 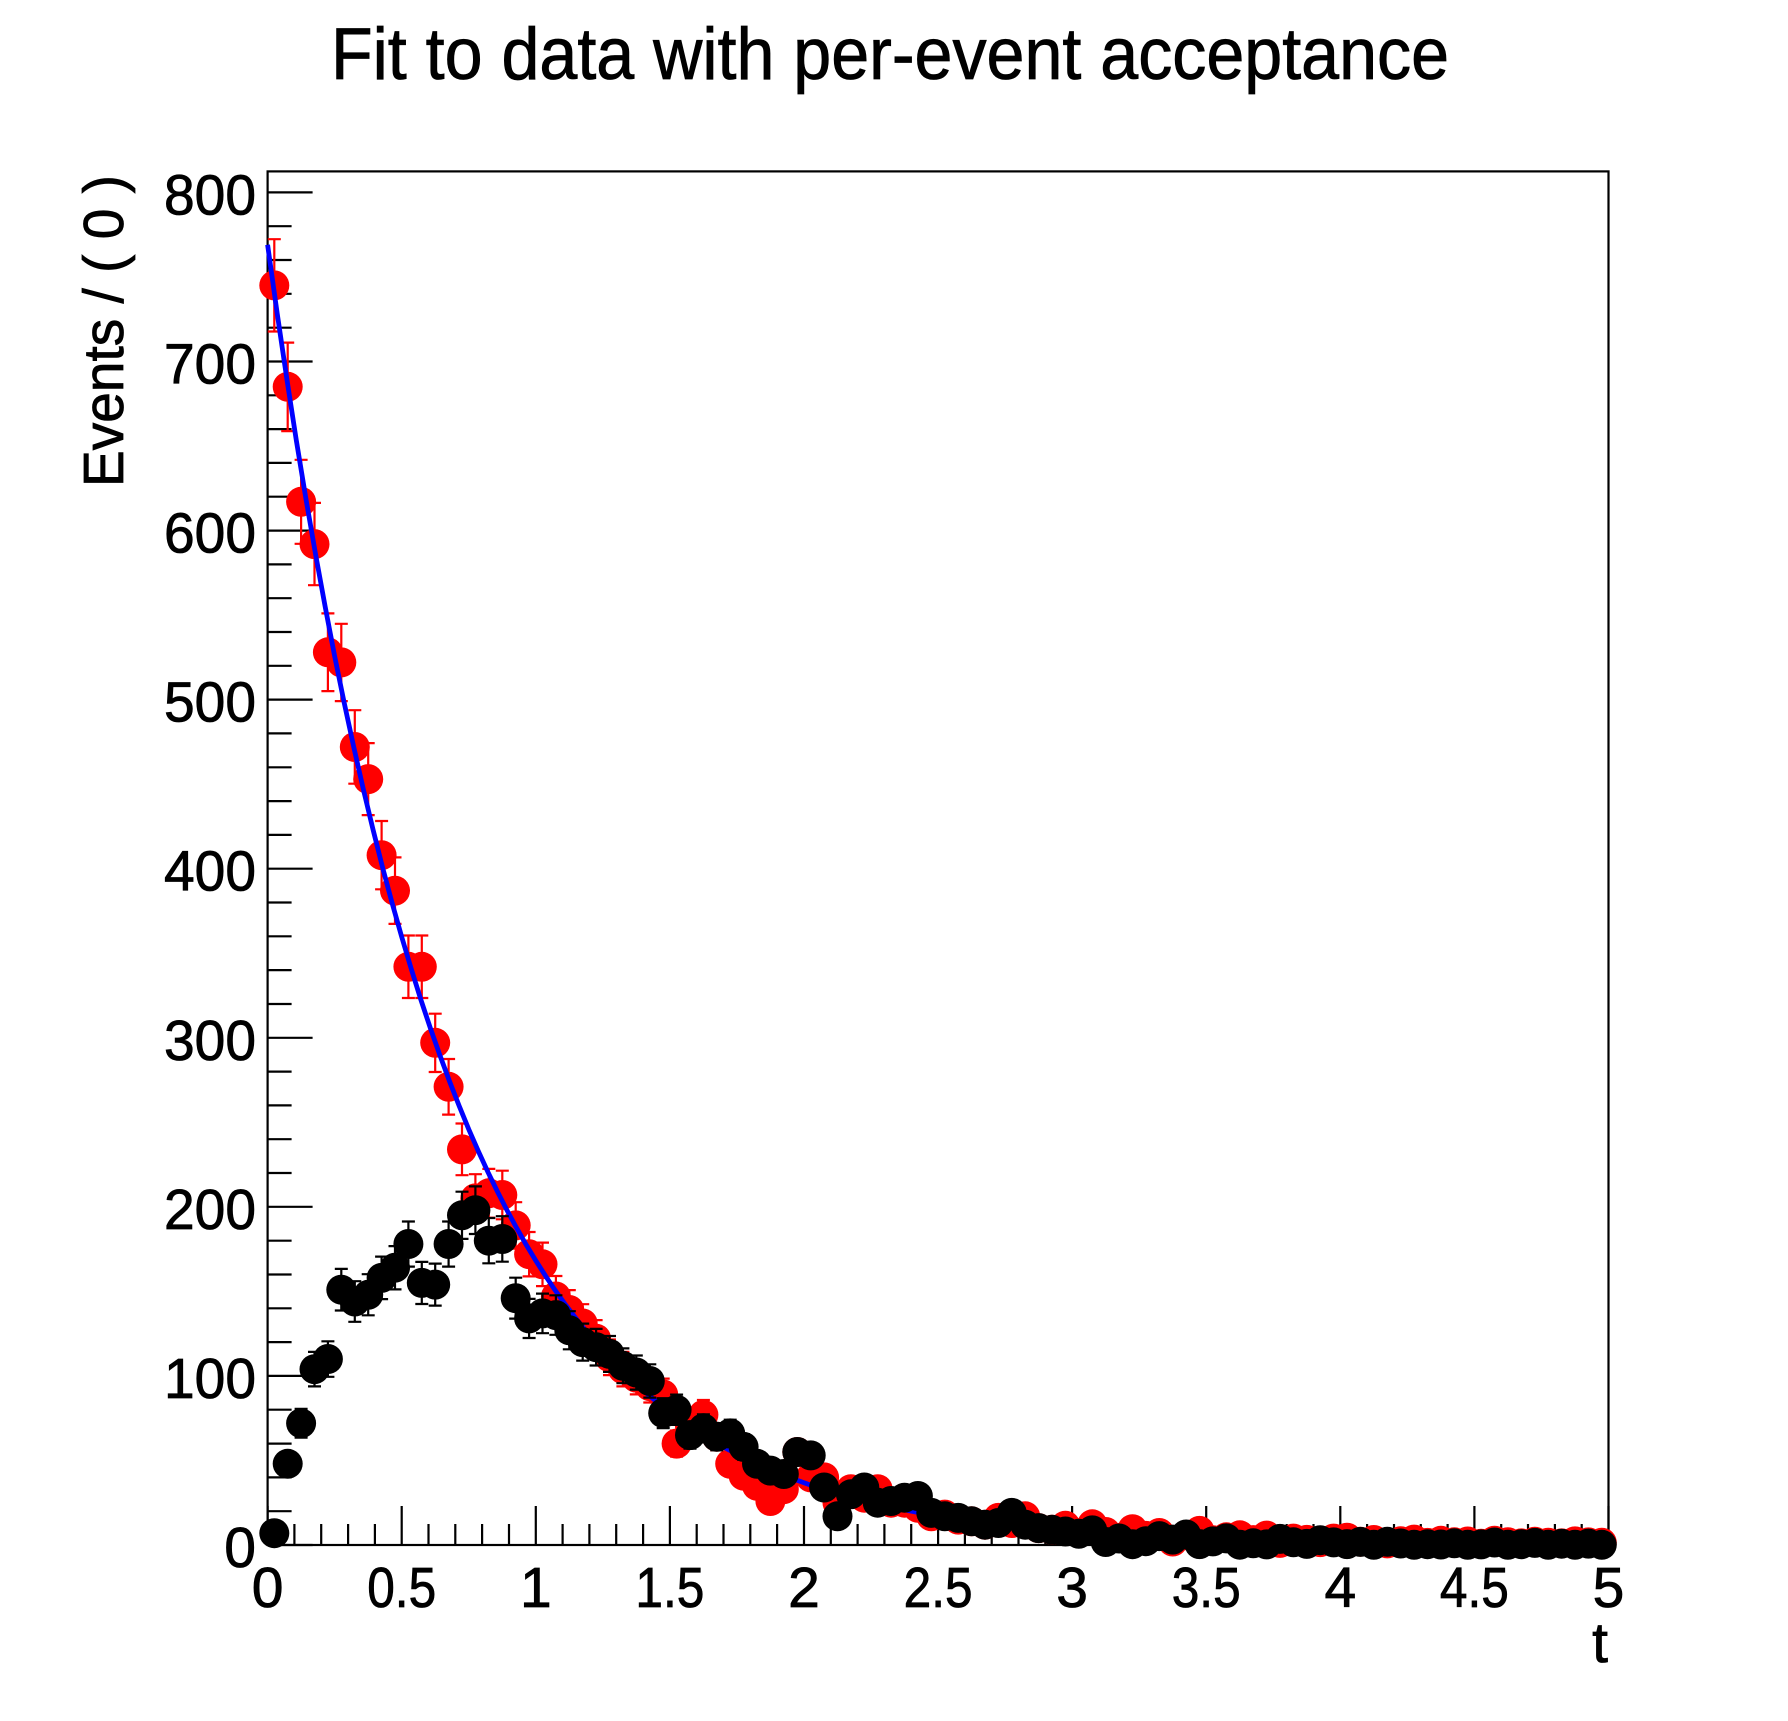 What do you see at coordinates (210, 534) in the screenshot?
I see `svg-text: 600` at bounding box center [210, 534].